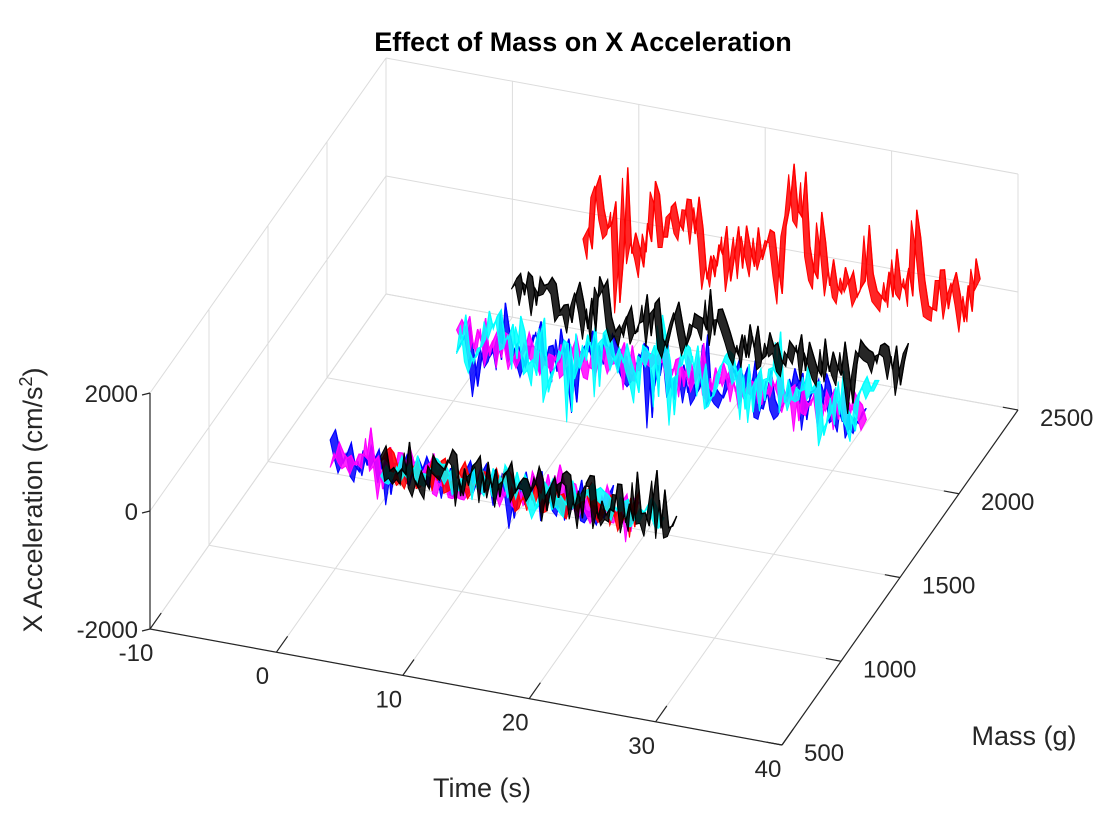 Image resolution: width=1120 pixels, height=840 pixels. What do you see at coordinates (889, 669) in the screenshot?
I see `y-tick-label: 1000` at bounding box center [889, 669].